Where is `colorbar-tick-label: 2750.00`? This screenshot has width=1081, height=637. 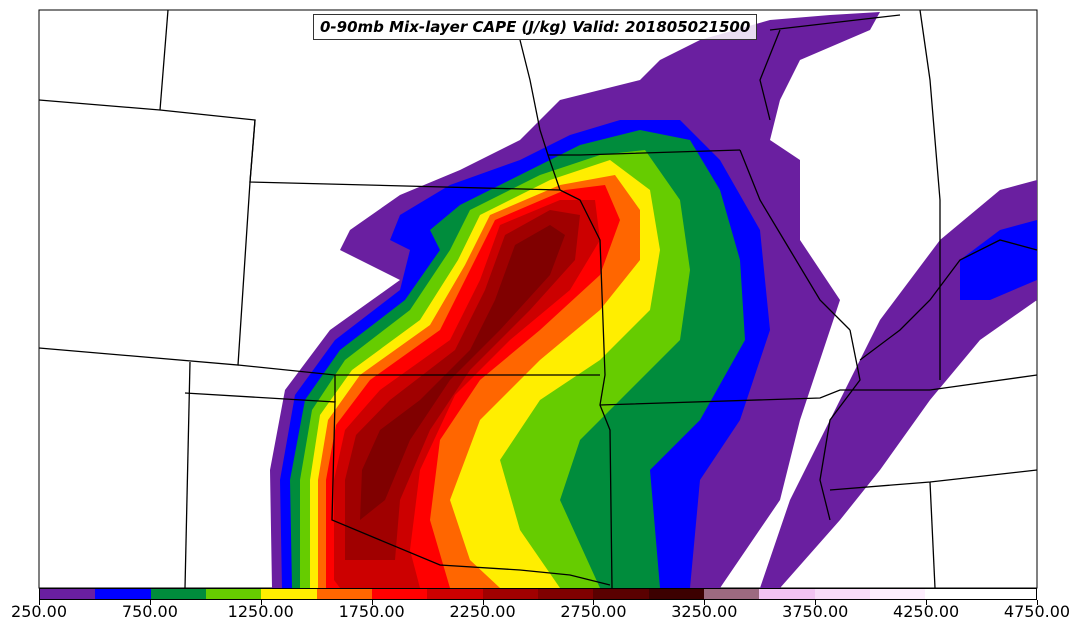
colorbar-tick-label: 2750.00 is located at coordinates (593, 611).